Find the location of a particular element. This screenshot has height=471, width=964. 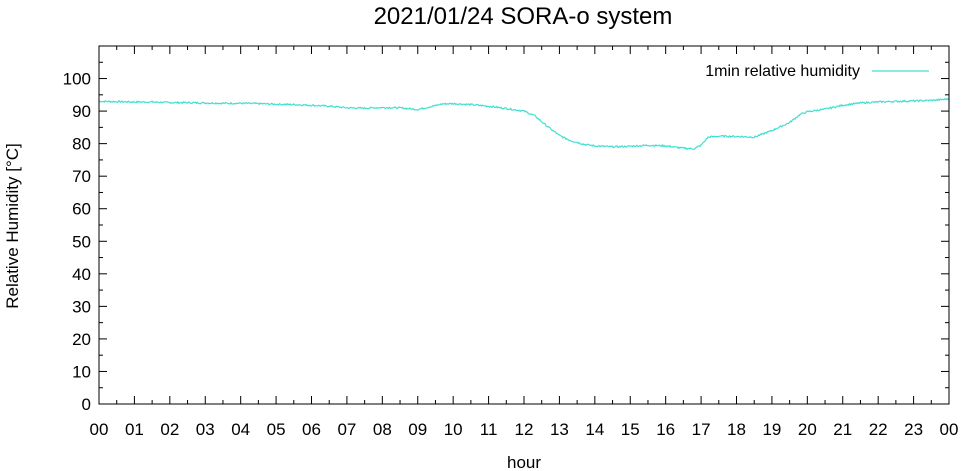

x-tick-label: 20 is located at coordinates (807, 429).